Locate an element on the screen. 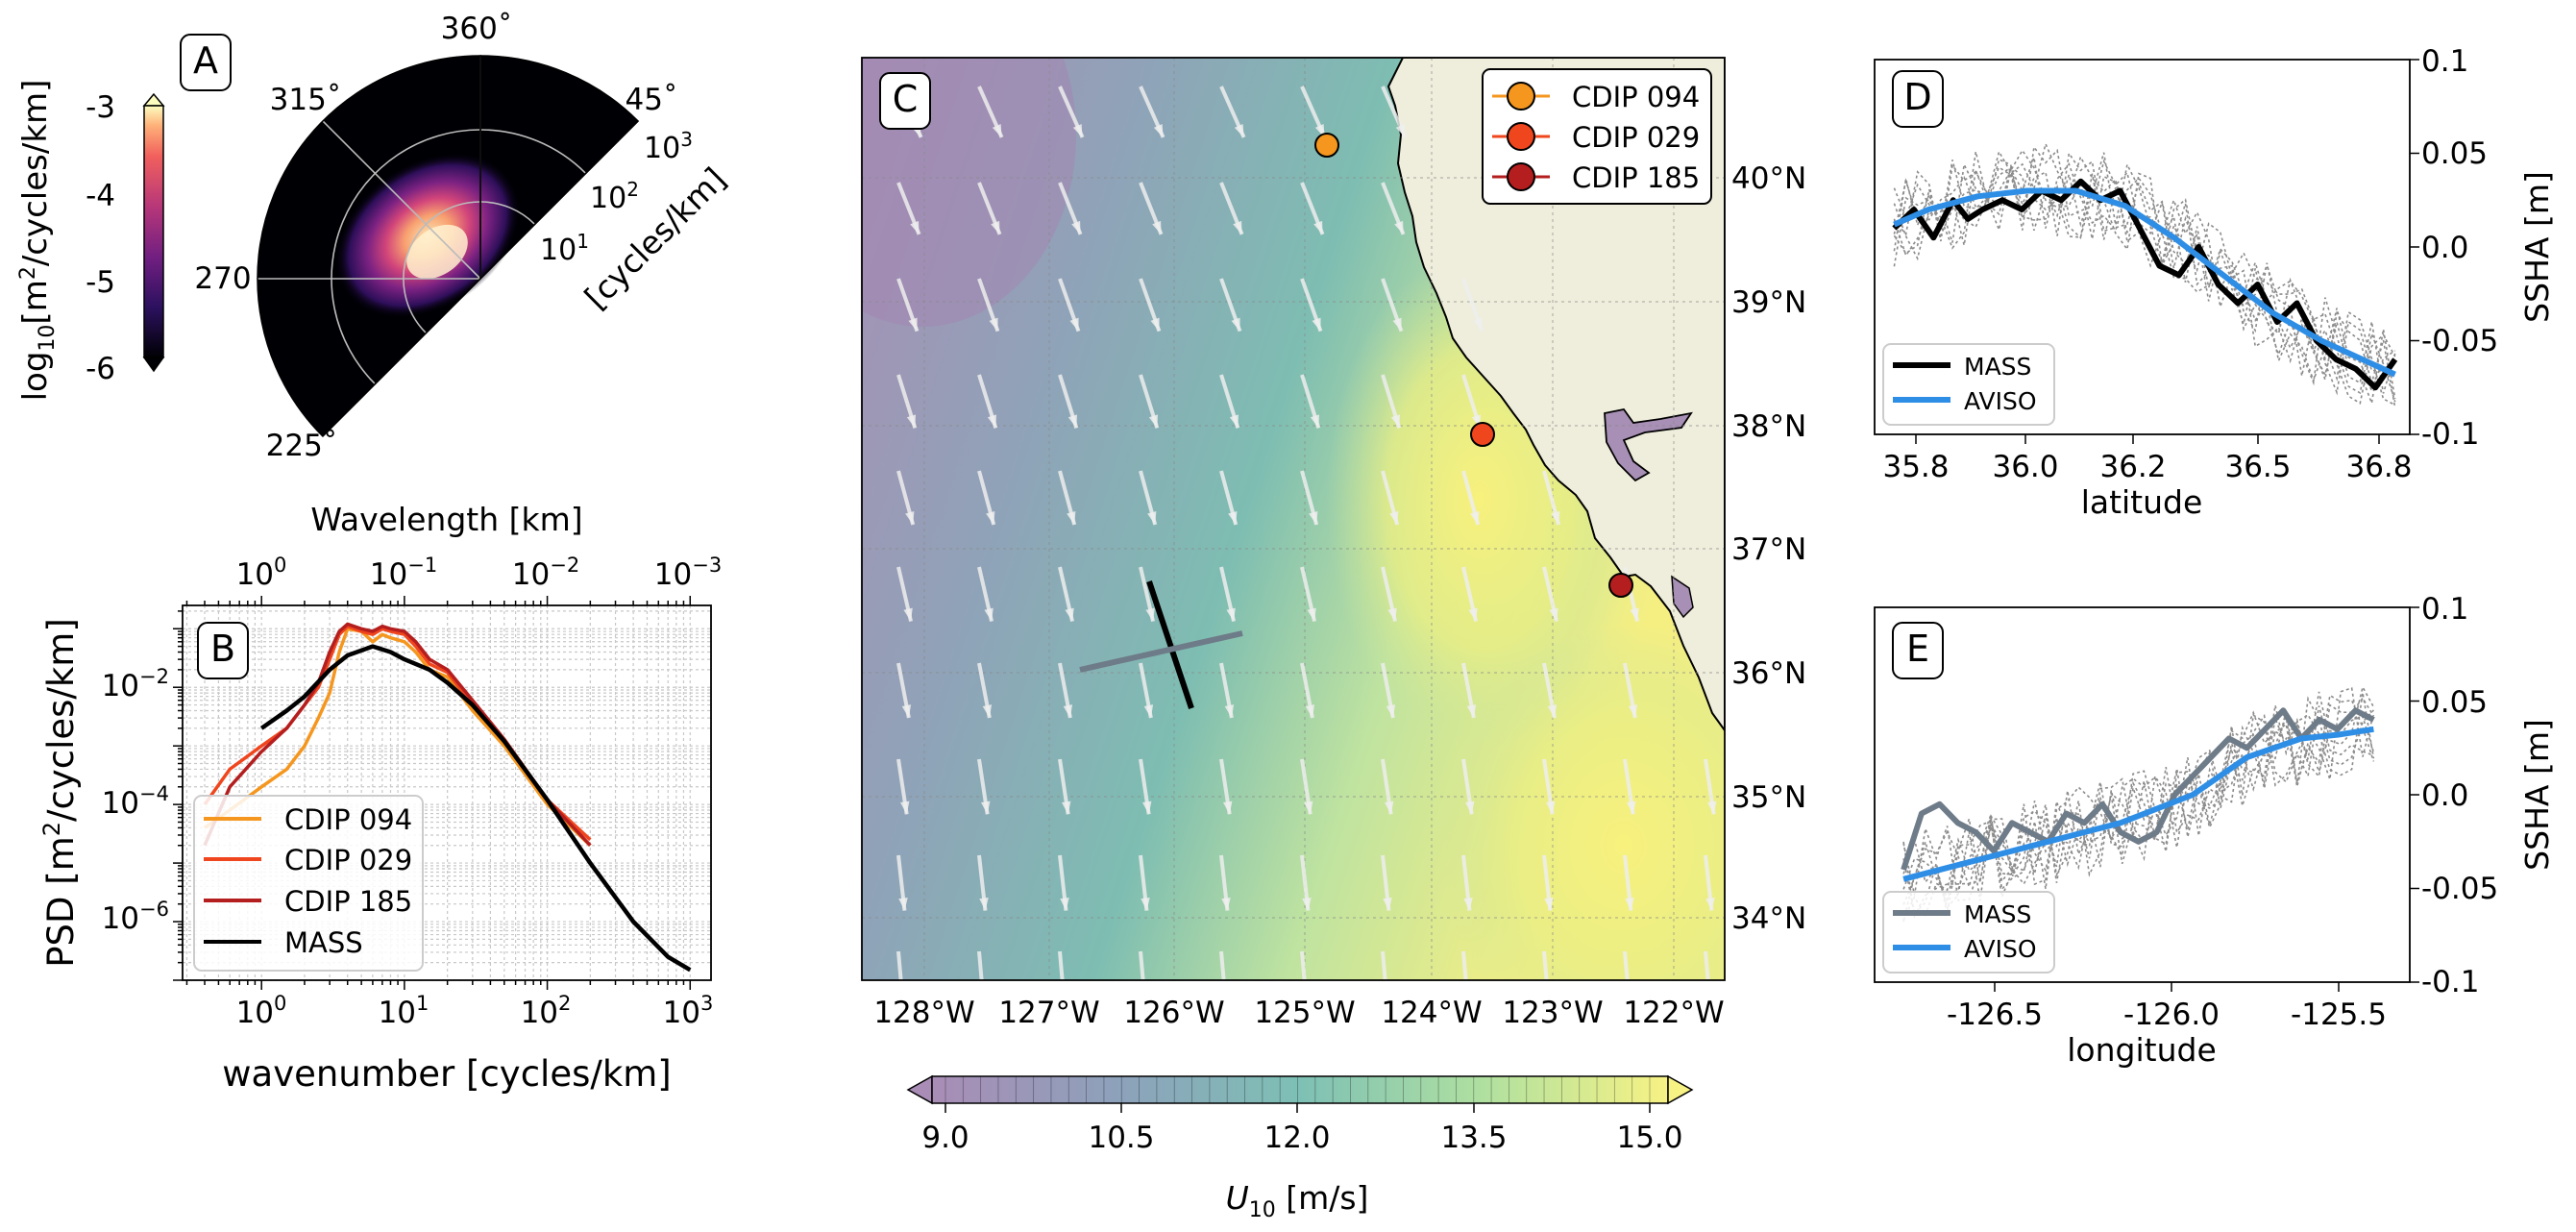  panel-e-ticks is located at coordinates (2206, 799).